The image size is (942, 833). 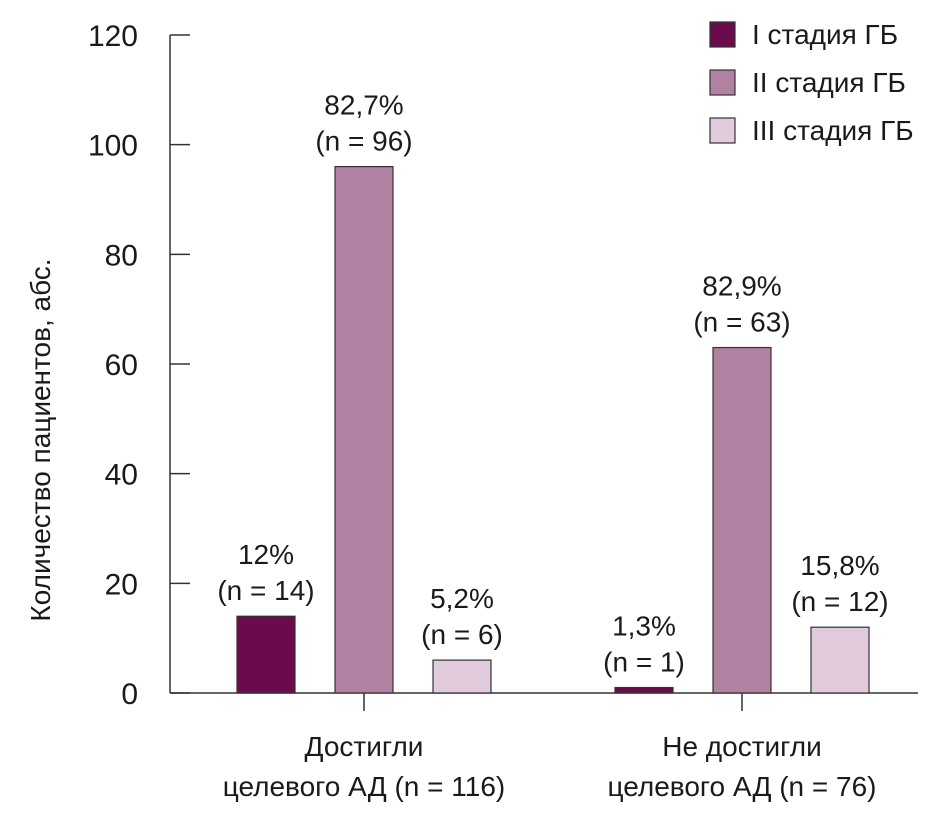 What do you see at coordinates (121, 365) in the screenshot?
I see `y-tick-label: 60` at bounding box center [121, 365].